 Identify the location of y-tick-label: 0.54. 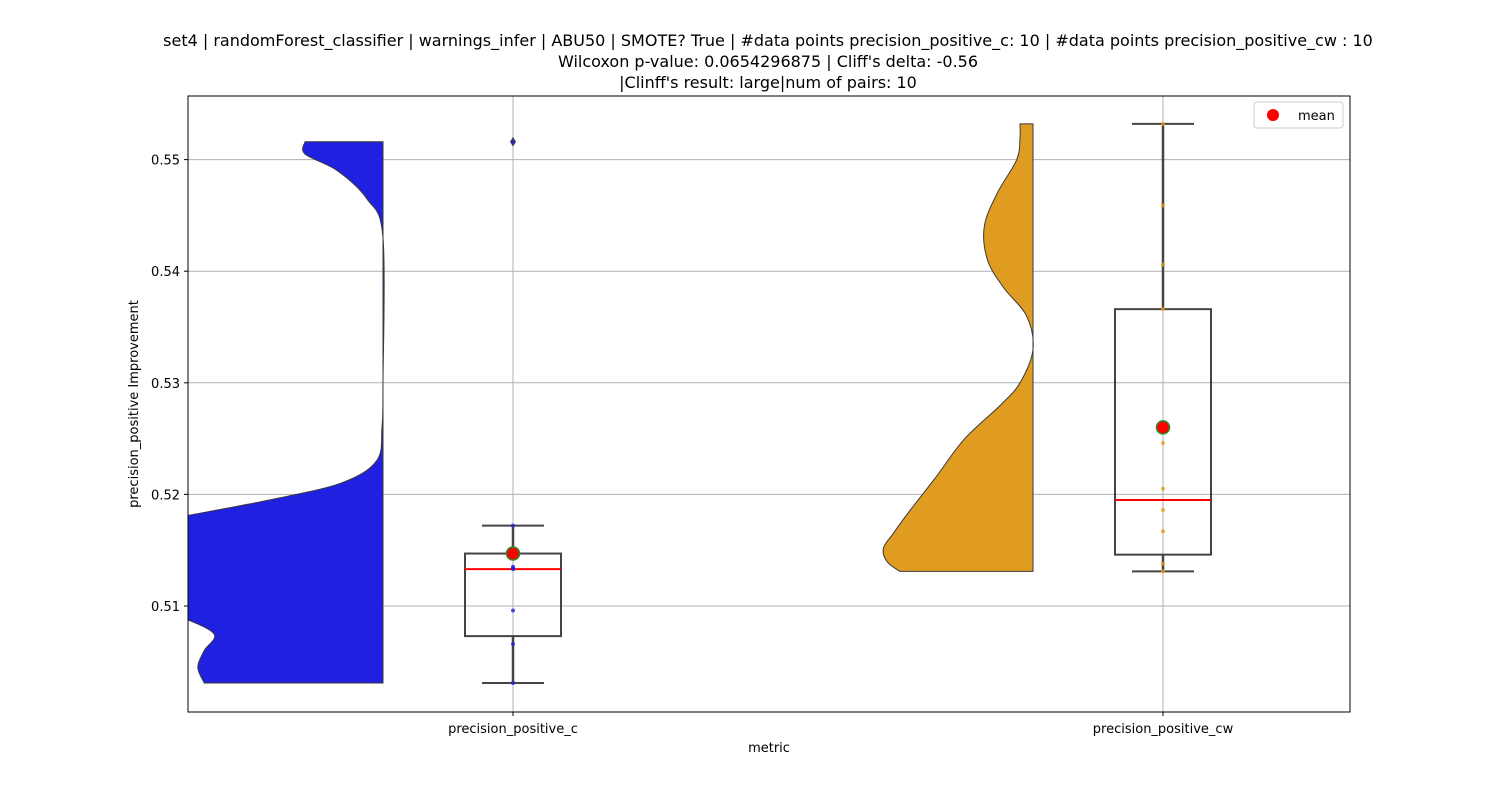
(165, 272).